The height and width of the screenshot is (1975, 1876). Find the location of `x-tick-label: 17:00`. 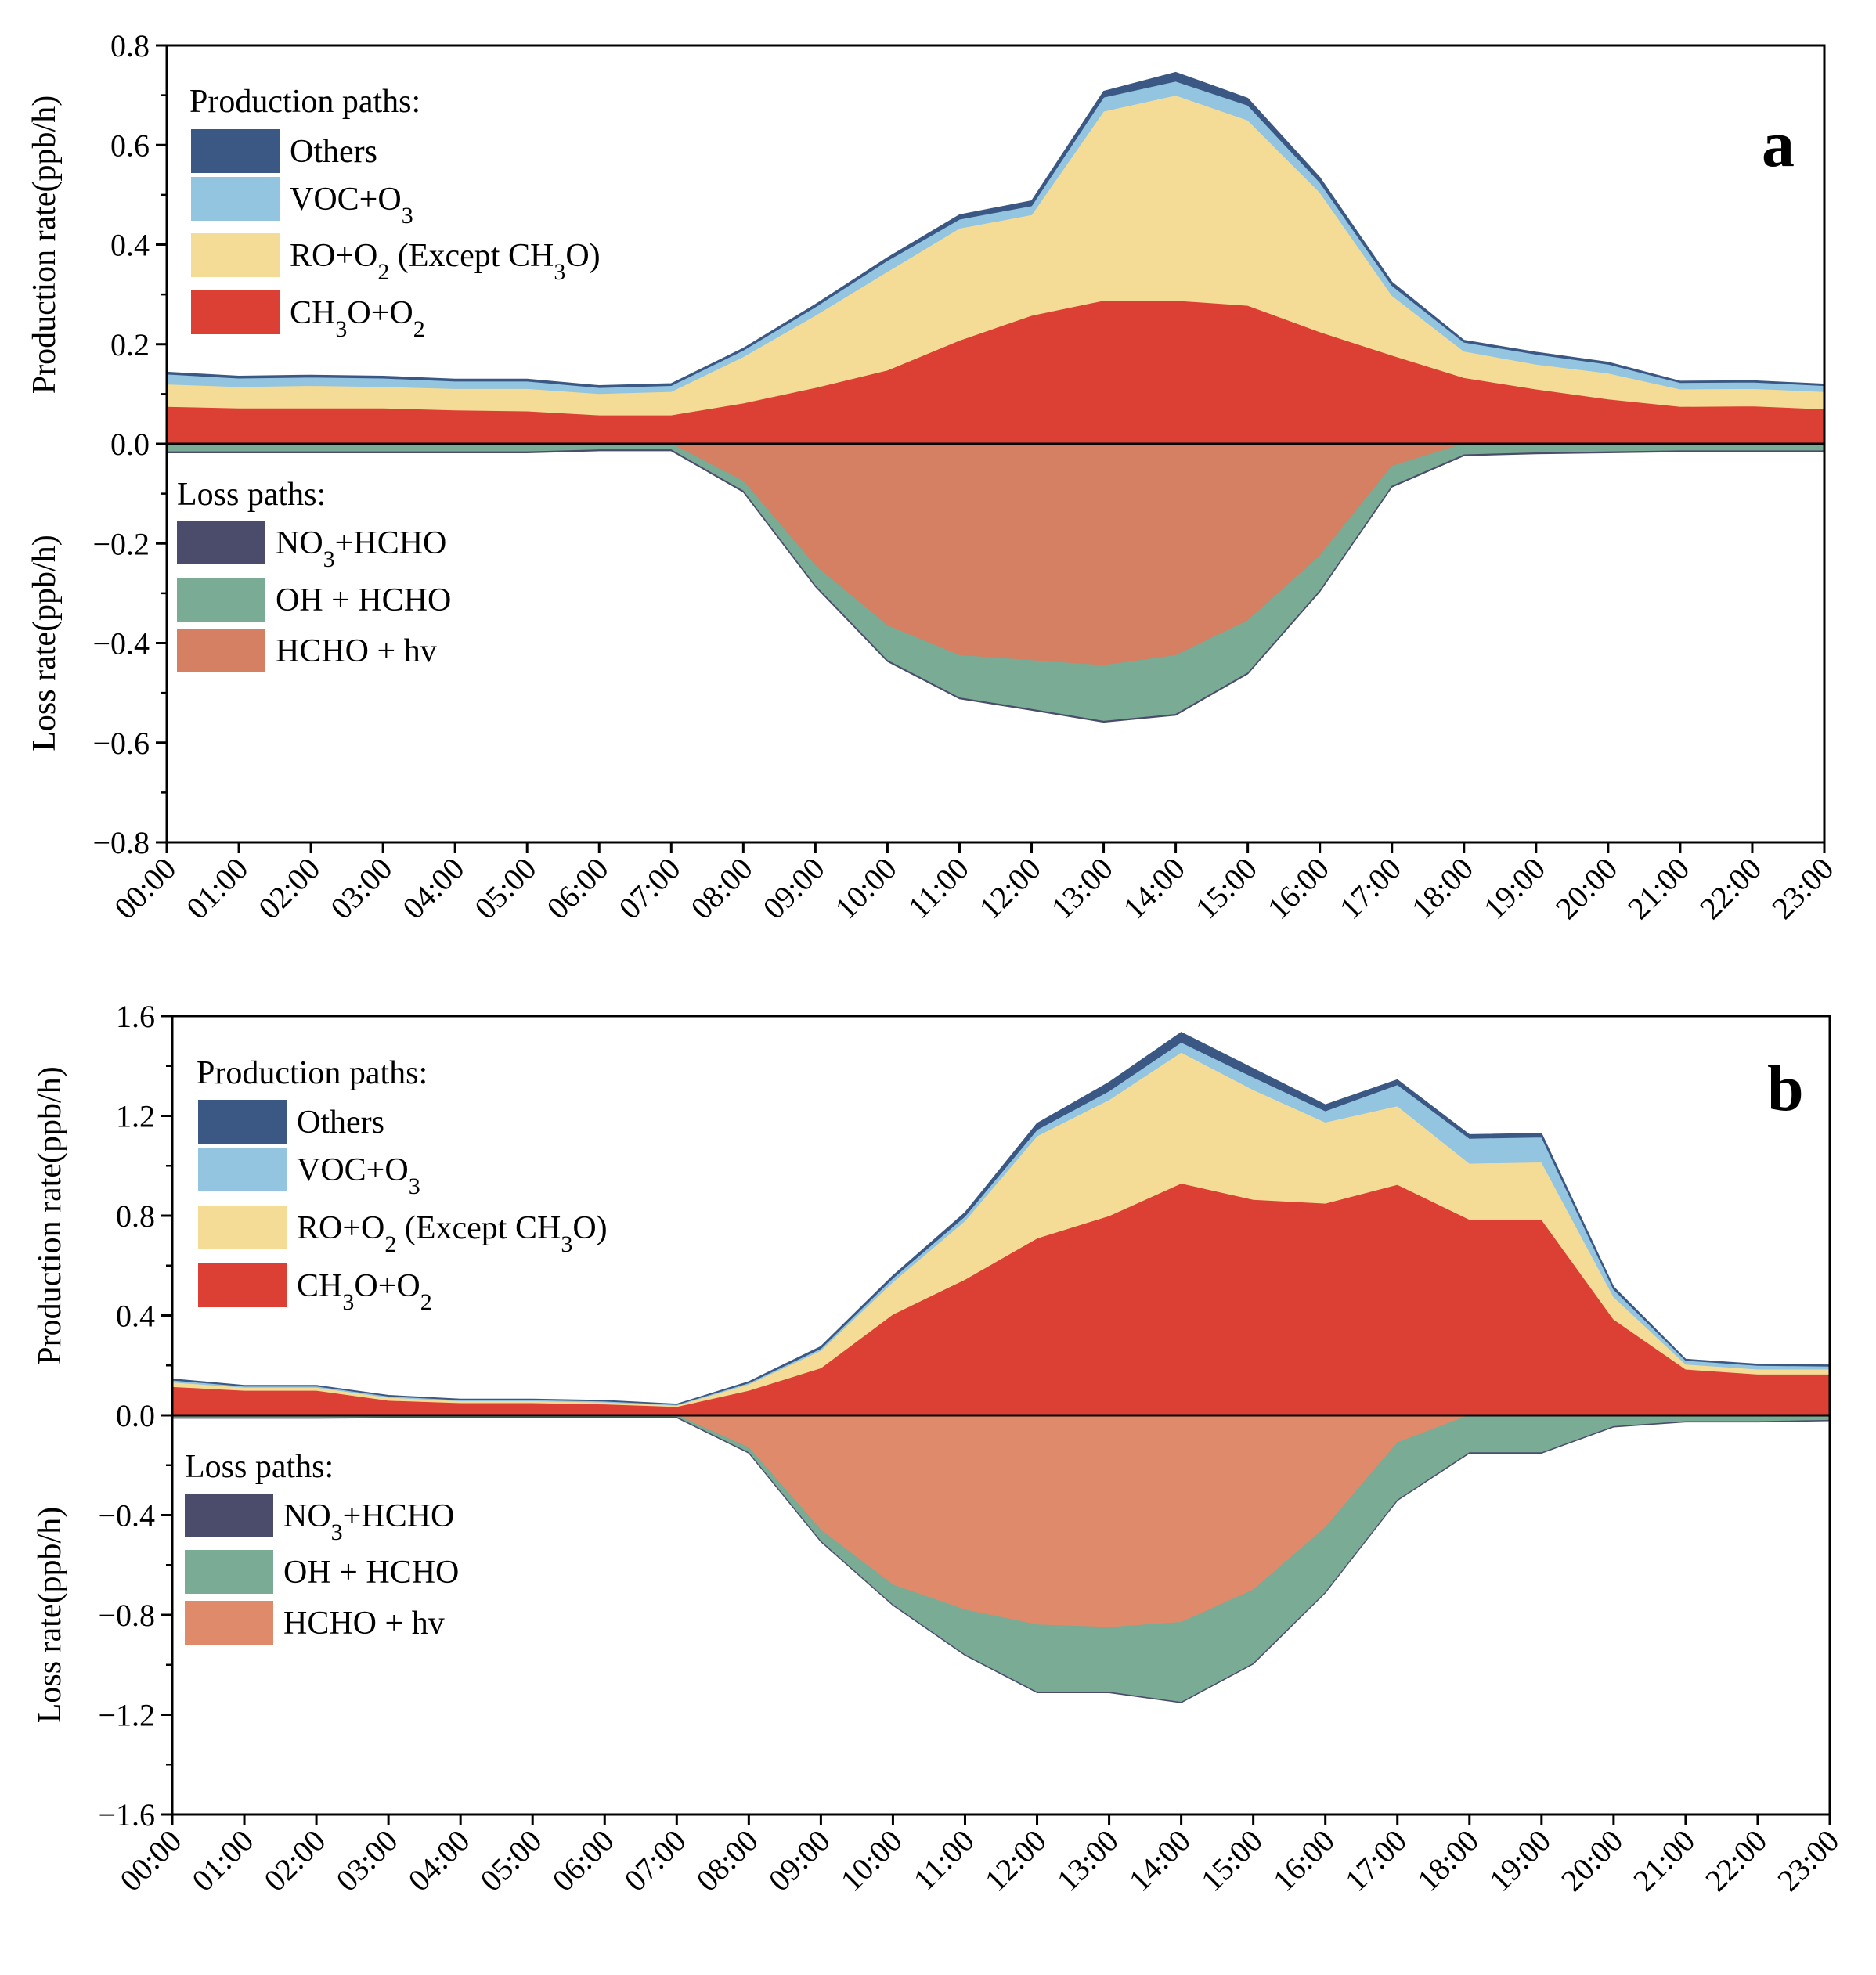

x-tick-label: 17:00 is located at coordinates (1370, 888).